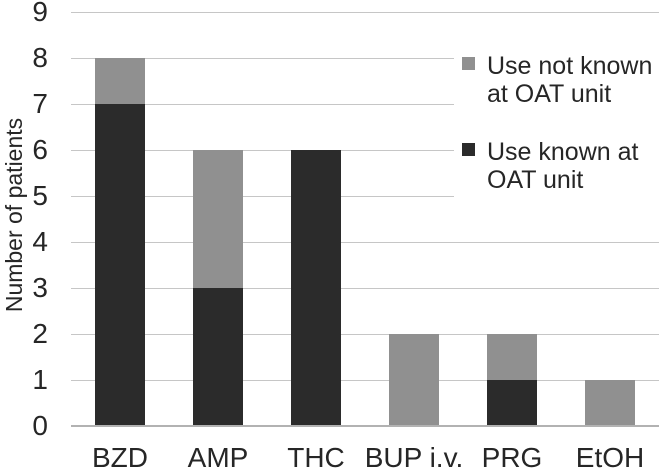 The image size is (662, 469). I want to click on x-tick-label: BZD, so click(120, 455).